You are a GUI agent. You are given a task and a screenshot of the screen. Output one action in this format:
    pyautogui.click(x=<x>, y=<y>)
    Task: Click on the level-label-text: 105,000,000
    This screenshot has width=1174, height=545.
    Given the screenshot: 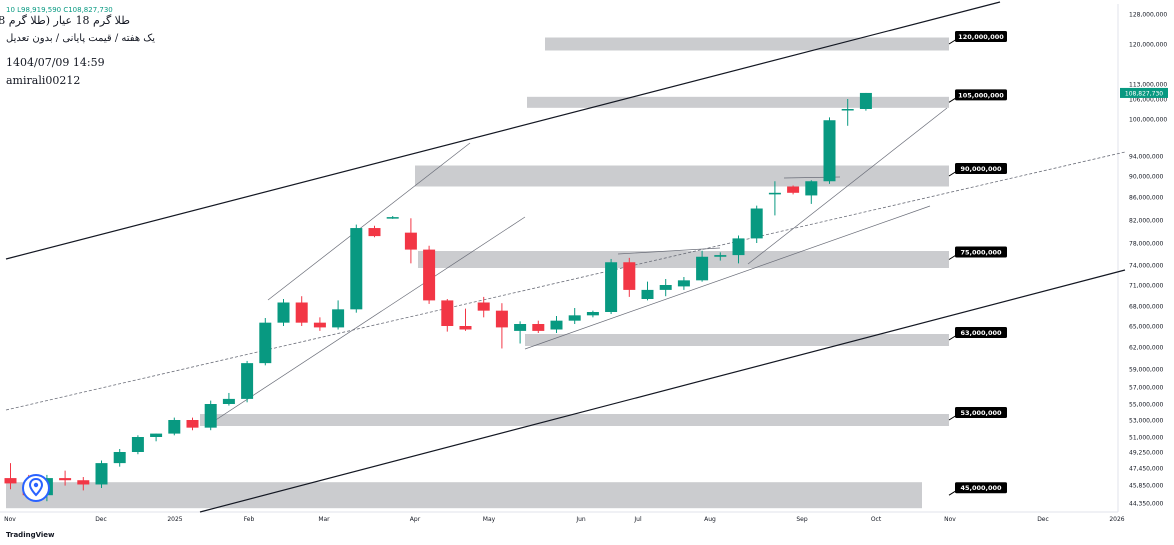 What is the action you would take?
    pyautogui.click(x=981, y=95)
    